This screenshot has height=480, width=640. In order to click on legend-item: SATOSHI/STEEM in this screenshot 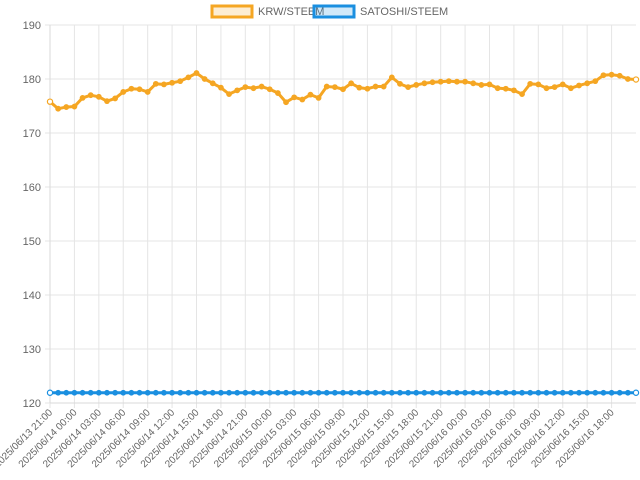, I will do `click(380, 11)`.